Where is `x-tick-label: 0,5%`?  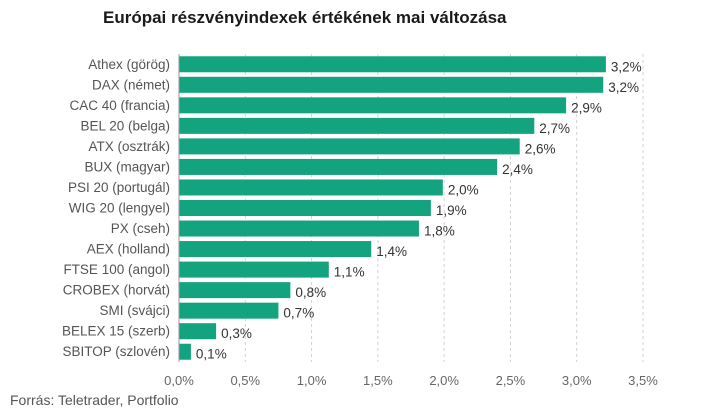 x-tick-label: 0,5% is located at coordinates (245, 380).